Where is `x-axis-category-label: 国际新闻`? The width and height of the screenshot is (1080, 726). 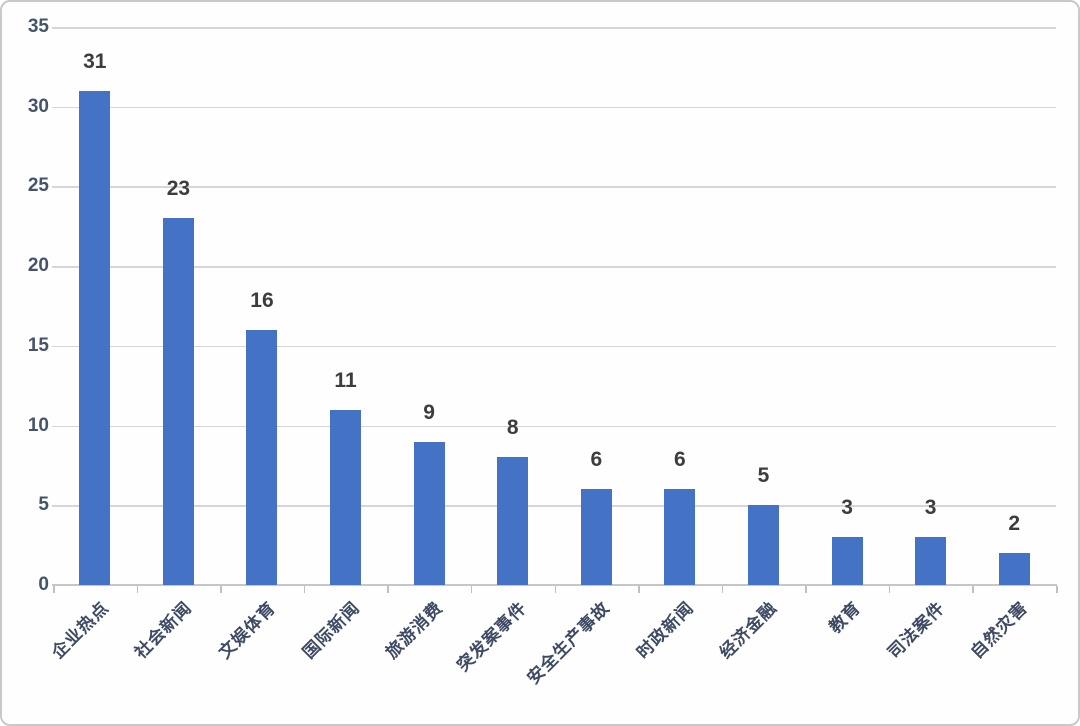 x-axis-category-label: 国际新闻 is located at coordinates (330, 630).